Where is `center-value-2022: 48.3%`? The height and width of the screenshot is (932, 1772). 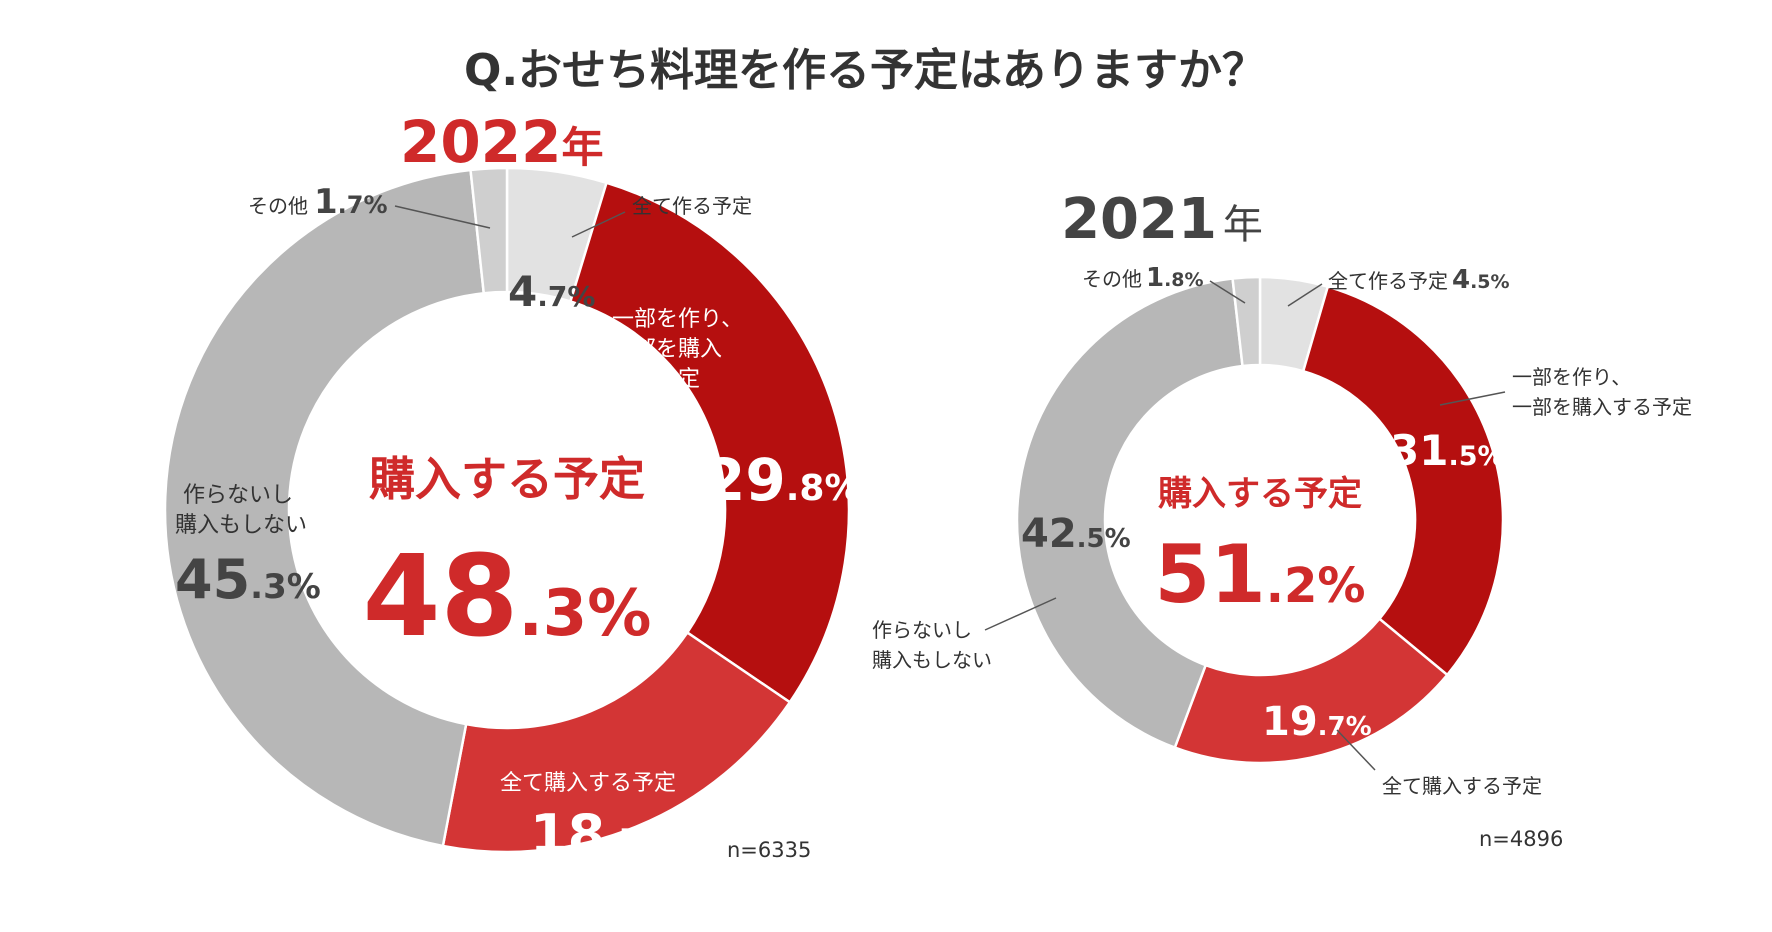 center-value-2022: 48.3% is located at coordinates (507, 597).